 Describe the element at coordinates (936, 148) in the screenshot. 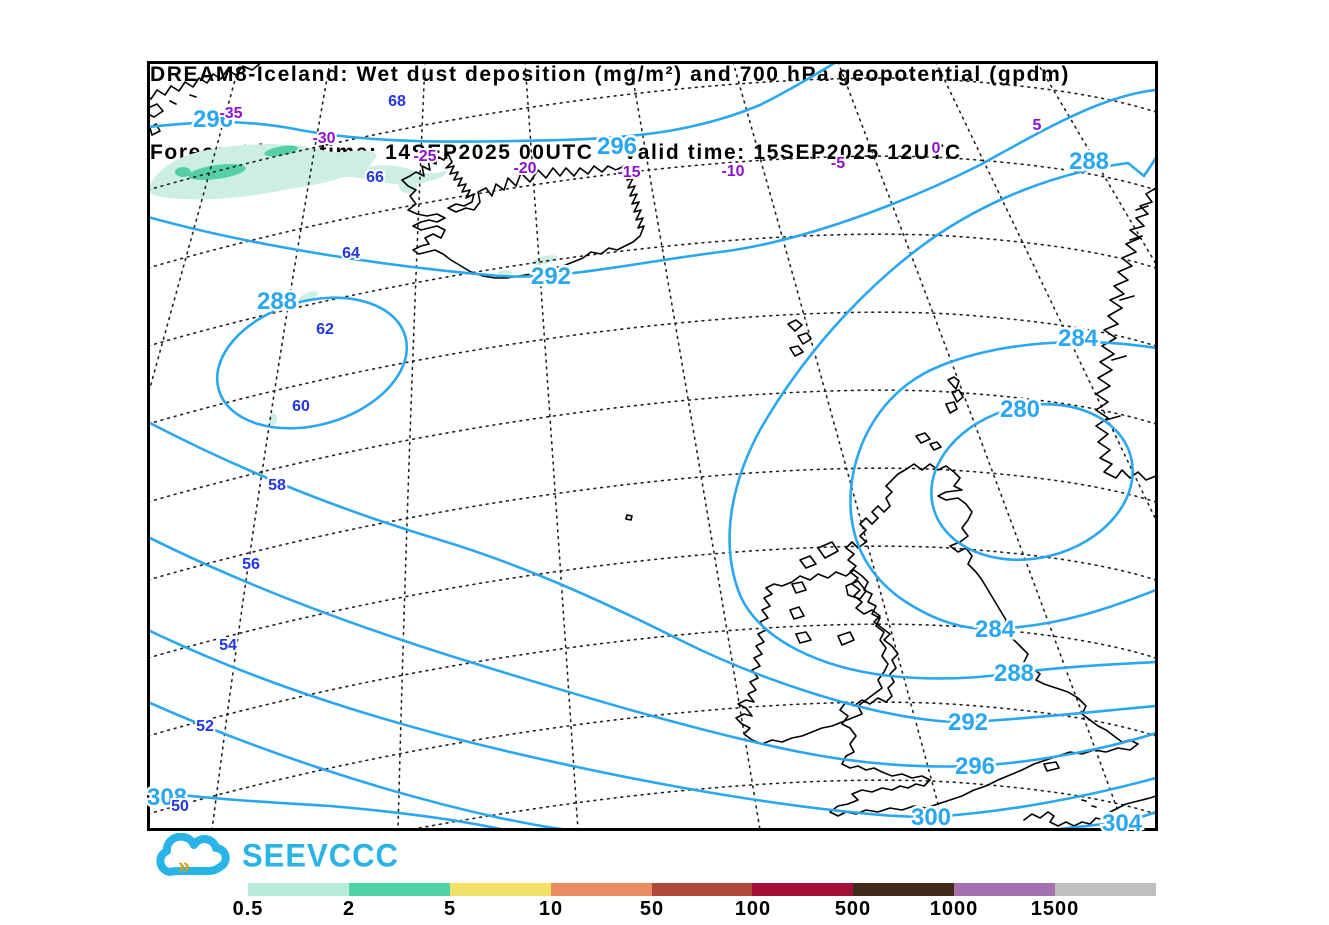

I see `longitude-label: 0` at that location.